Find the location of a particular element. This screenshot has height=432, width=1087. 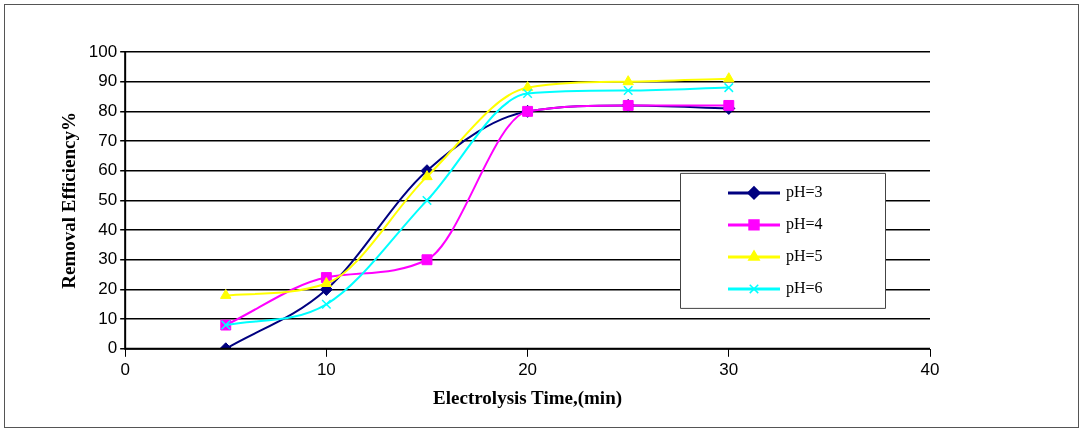

y-axis-title: Removal Efficiency% is located at coordinates (69, 200).